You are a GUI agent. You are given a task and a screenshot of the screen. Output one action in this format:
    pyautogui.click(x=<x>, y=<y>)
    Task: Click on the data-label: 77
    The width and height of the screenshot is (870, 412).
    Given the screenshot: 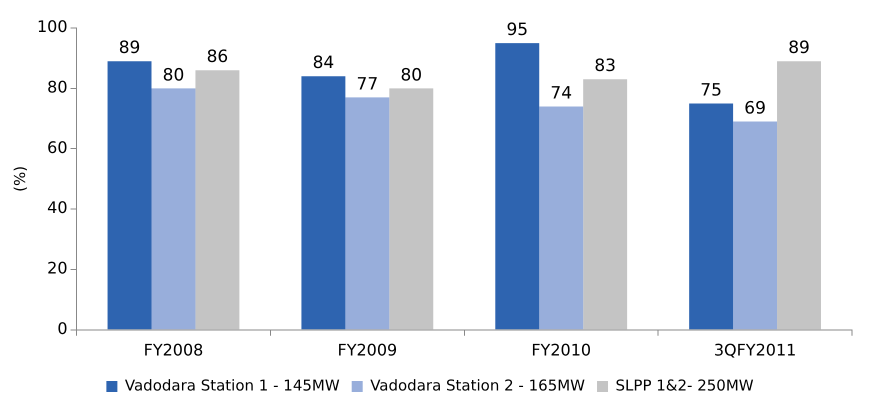 What is the action you would take?
    pyautogui.click(x=367, y=84)
    